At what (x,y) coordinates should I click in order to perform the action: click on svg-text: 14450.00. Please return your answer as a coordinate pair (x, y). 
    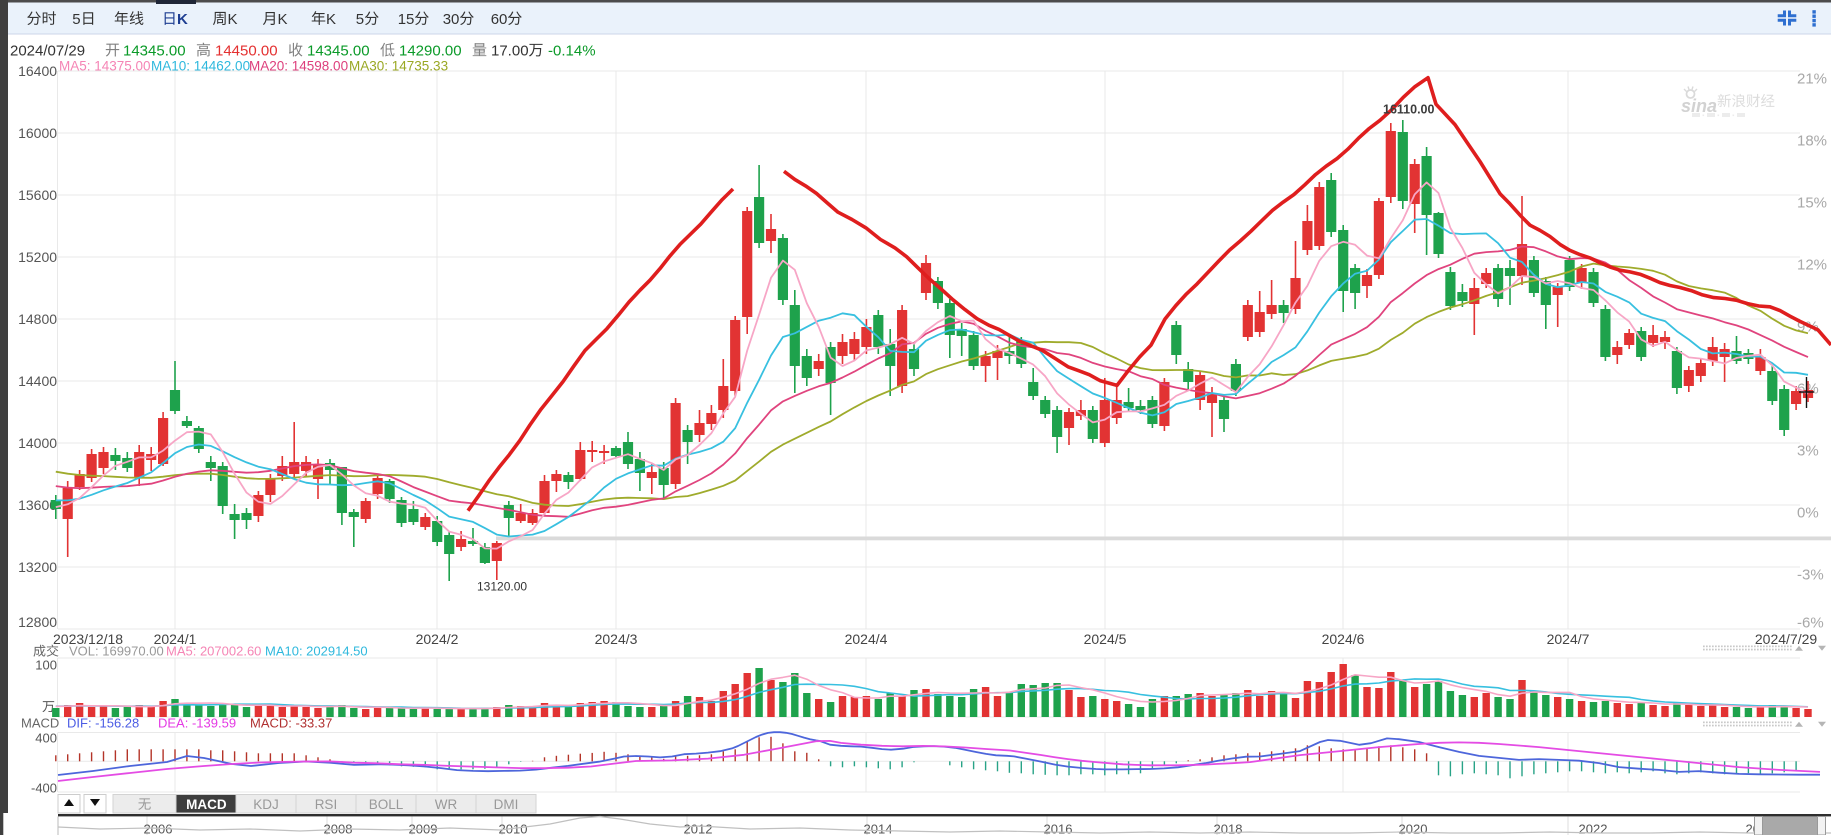
    Looking at the image, I should click on (246, 50).